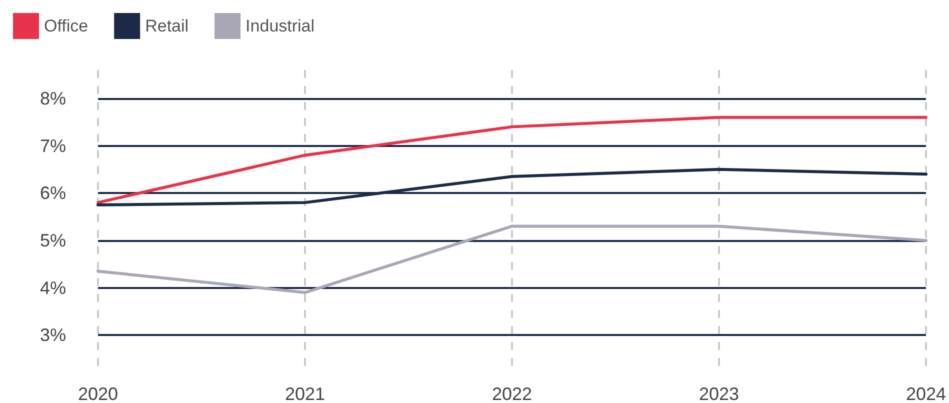  What do you see at coordinates (98, 393) in the screenshot?
I see `x-tick-label: 2020` at bounding box center [98, 393].